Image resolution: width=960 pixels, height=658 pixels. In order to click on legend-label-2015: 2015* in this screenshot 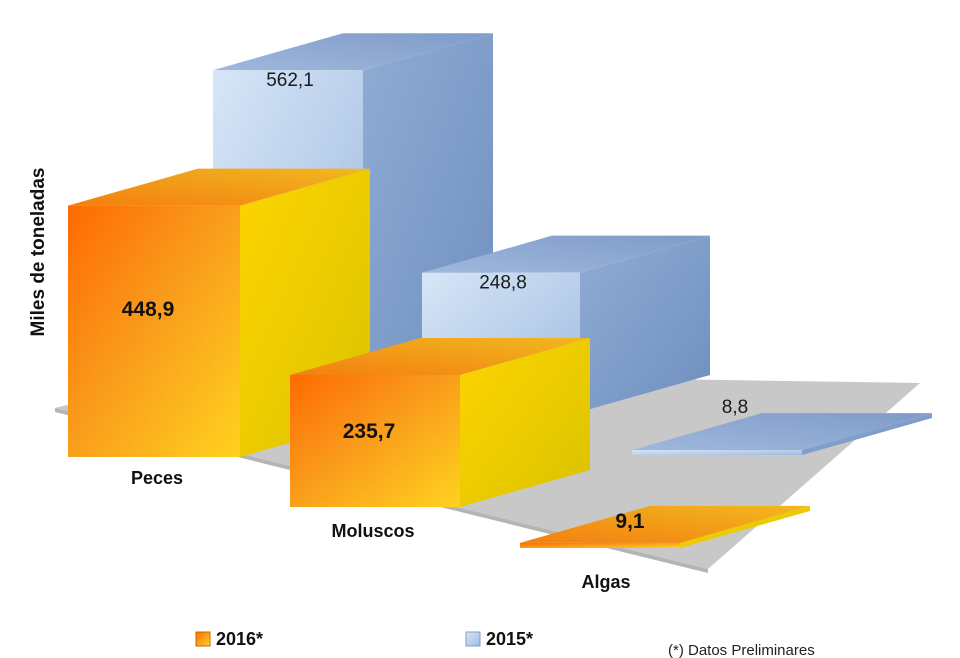, I will do `click(509, 639)`.